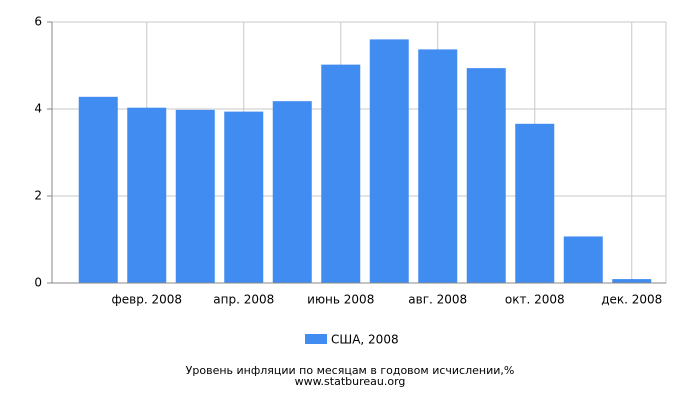 Image resolution: width=700 pixels, height=400 pixels. I want to click on legend-label: США, 2008, so click(365, 340).